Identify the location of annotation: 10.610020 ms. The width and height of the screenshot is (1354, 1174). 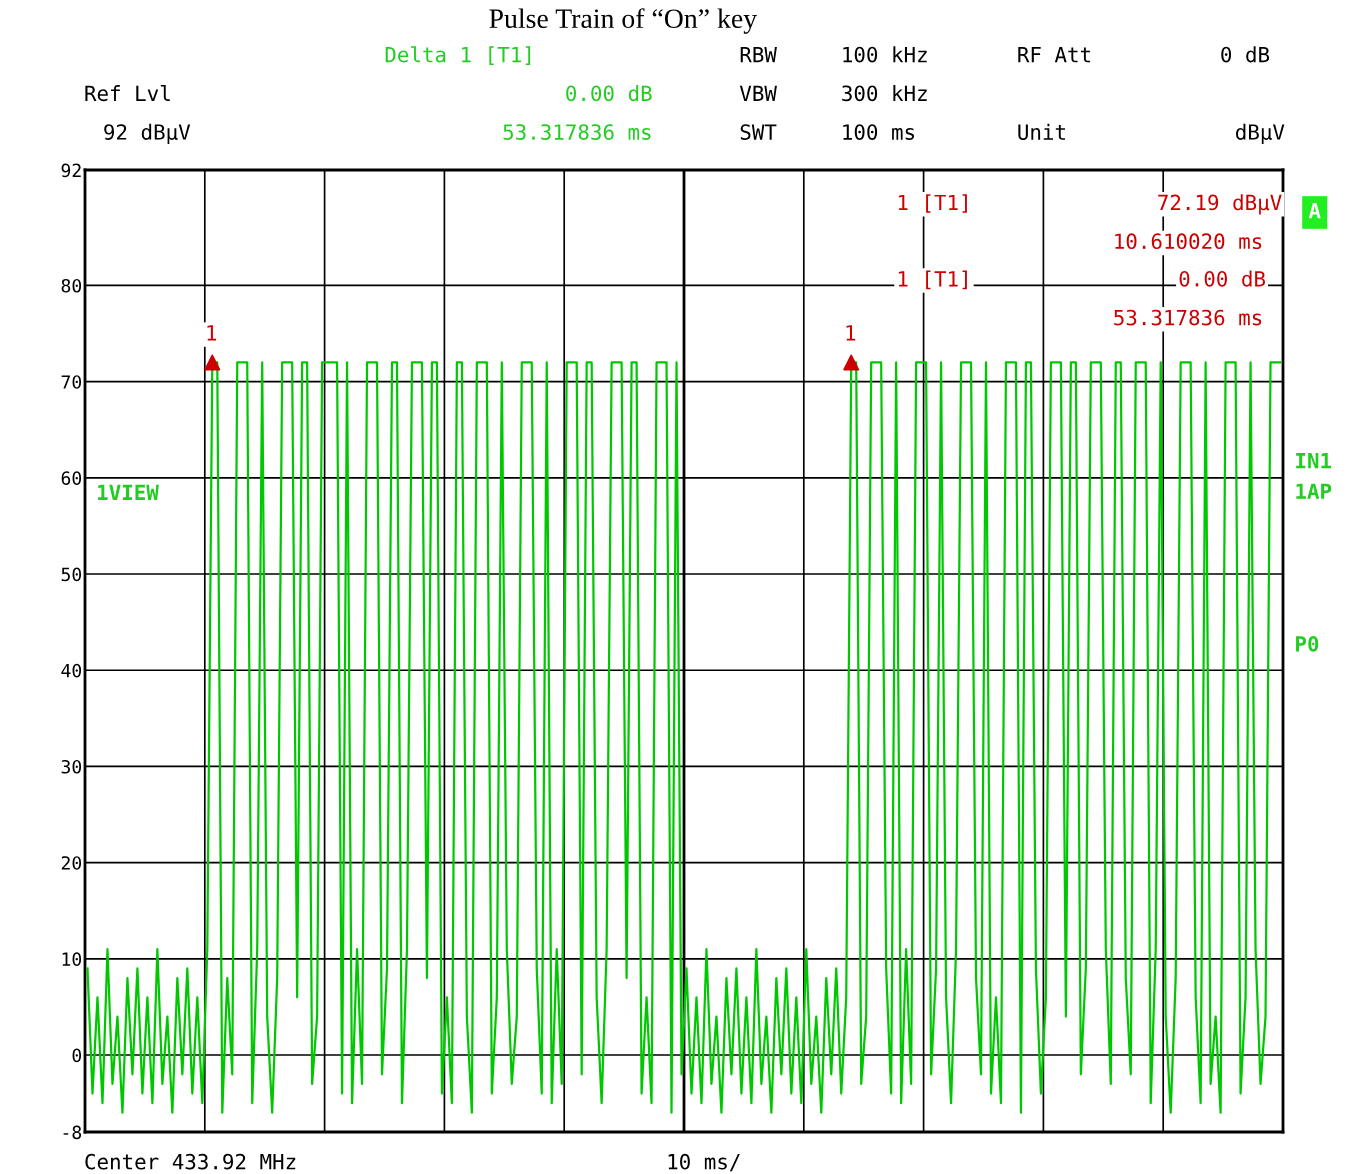
(1188, 241).